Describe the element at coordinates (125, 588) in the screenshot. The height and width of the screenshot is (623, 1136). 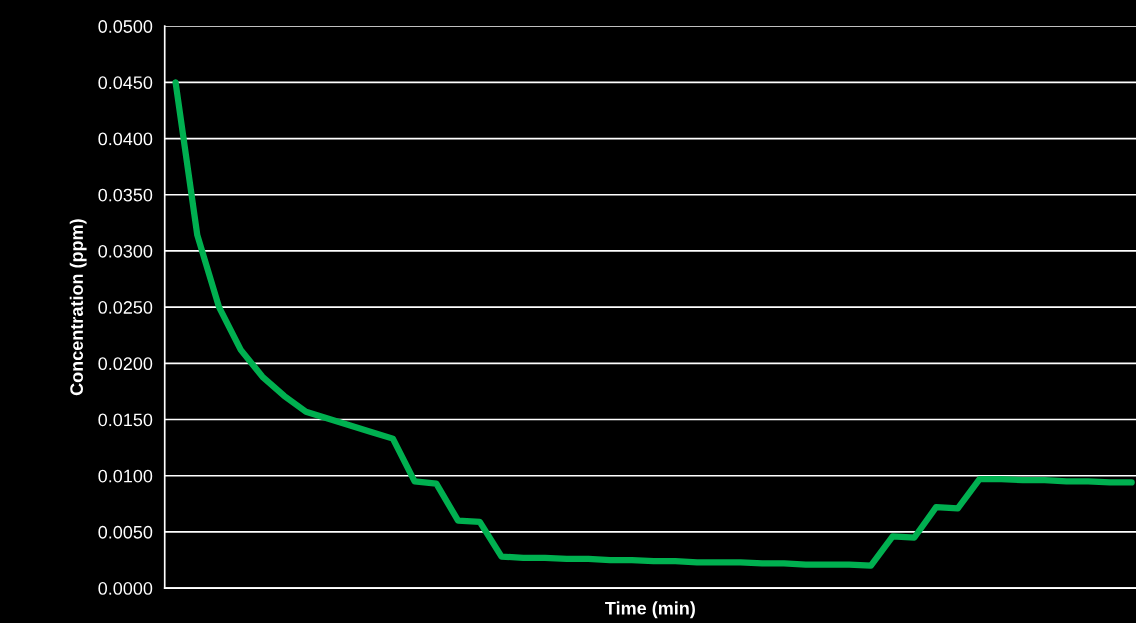
I see `y-tick-label: 0.0000` at that location.